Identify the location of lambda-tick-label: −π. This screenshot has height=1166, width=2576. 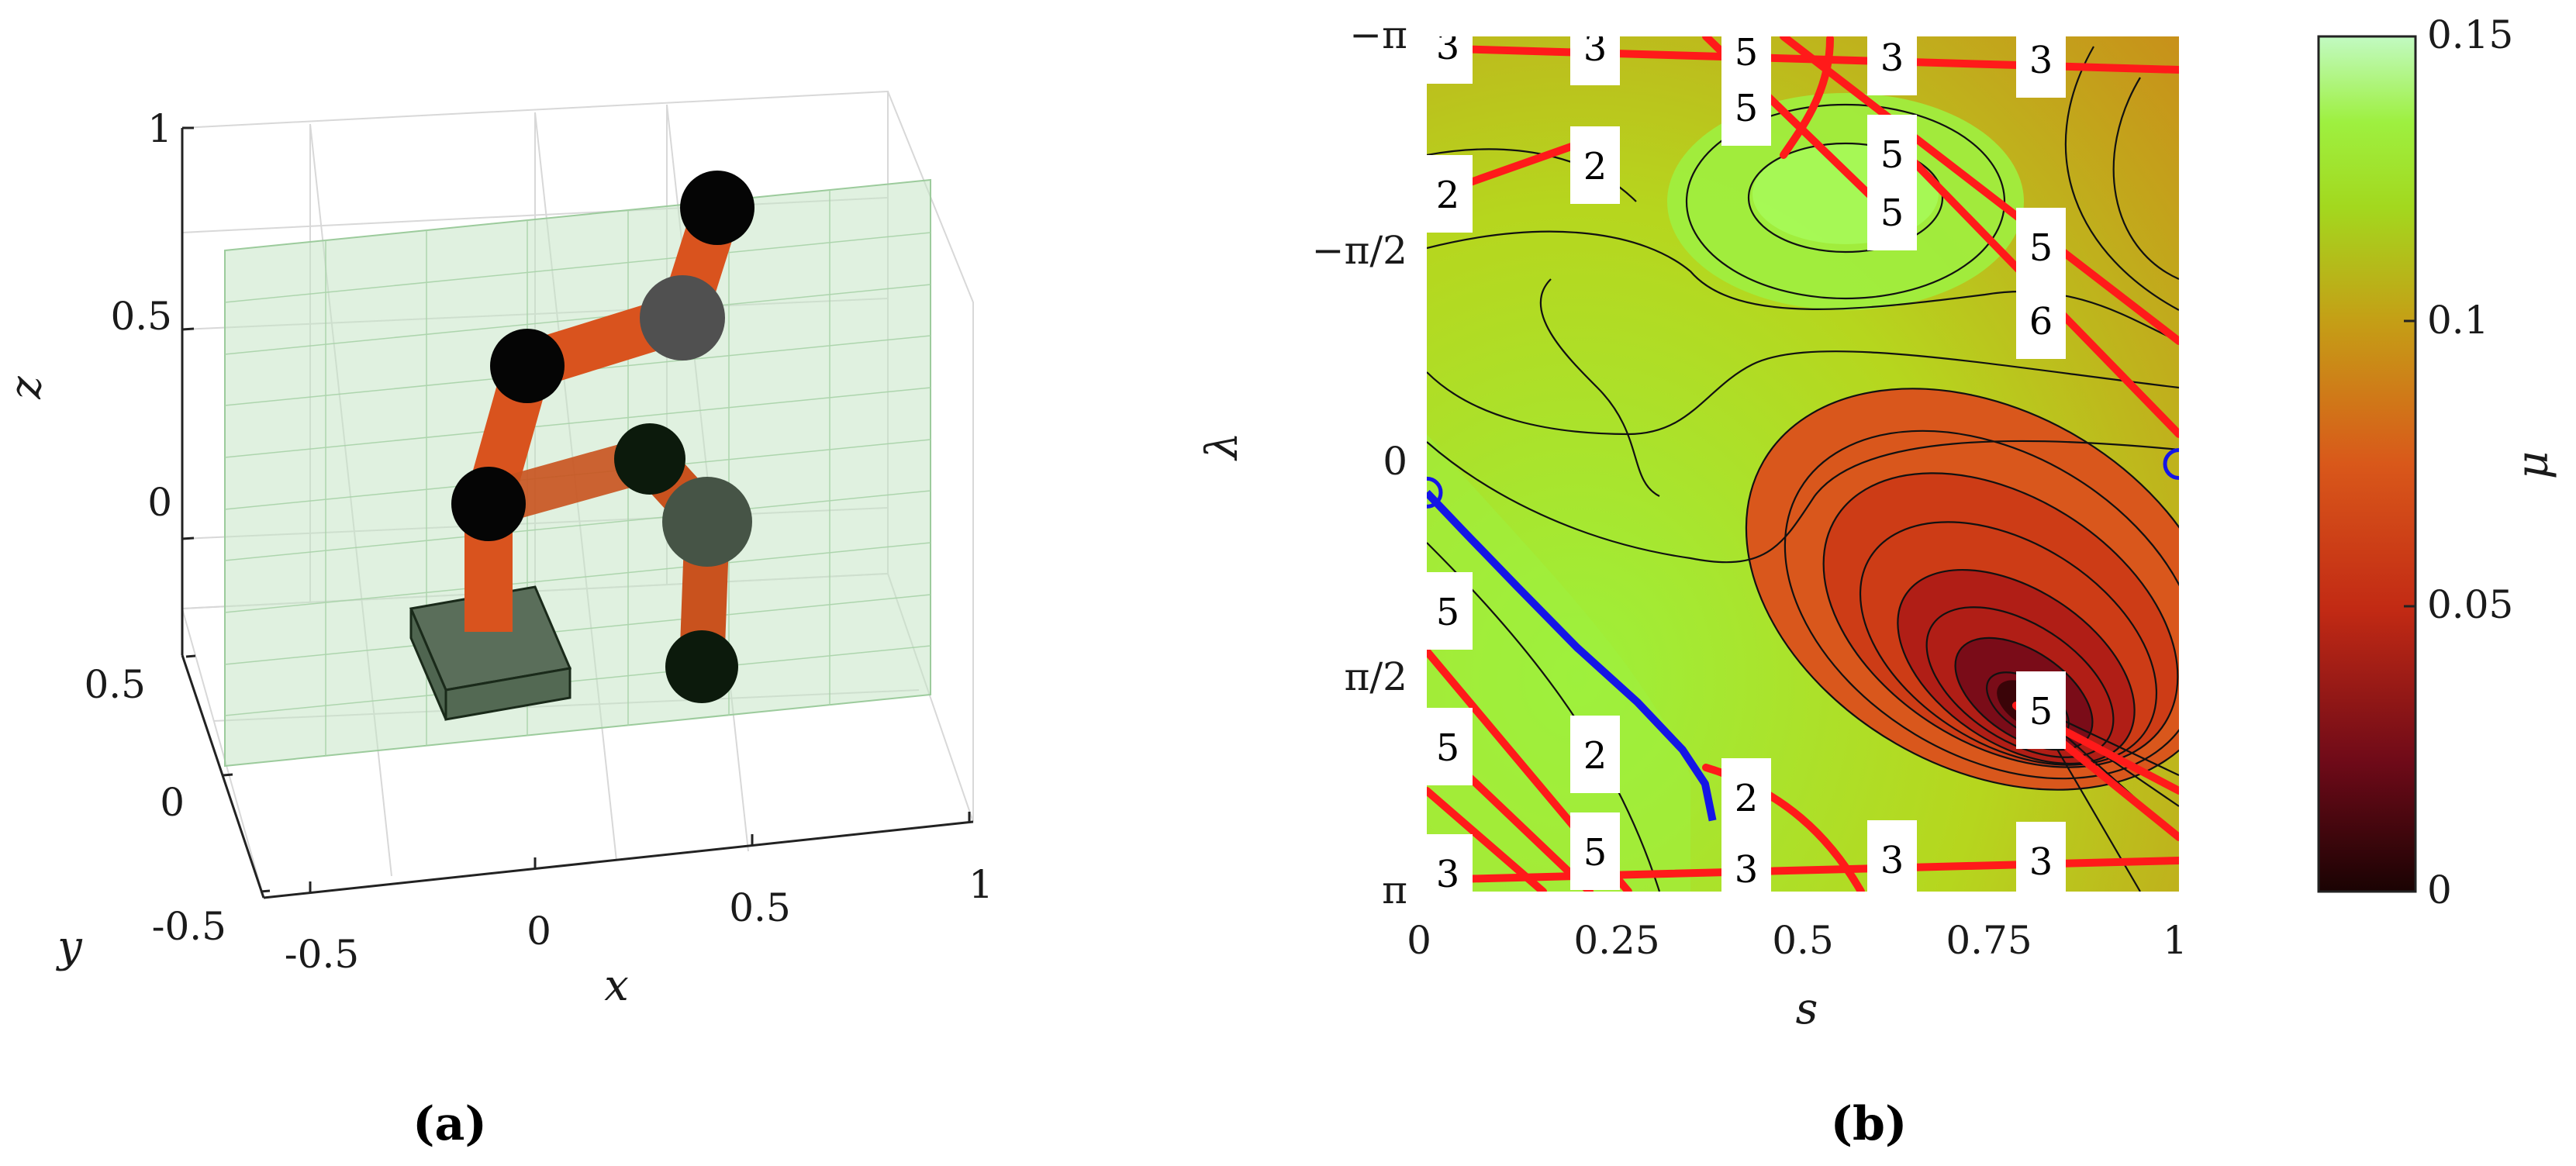
(1378, 34).